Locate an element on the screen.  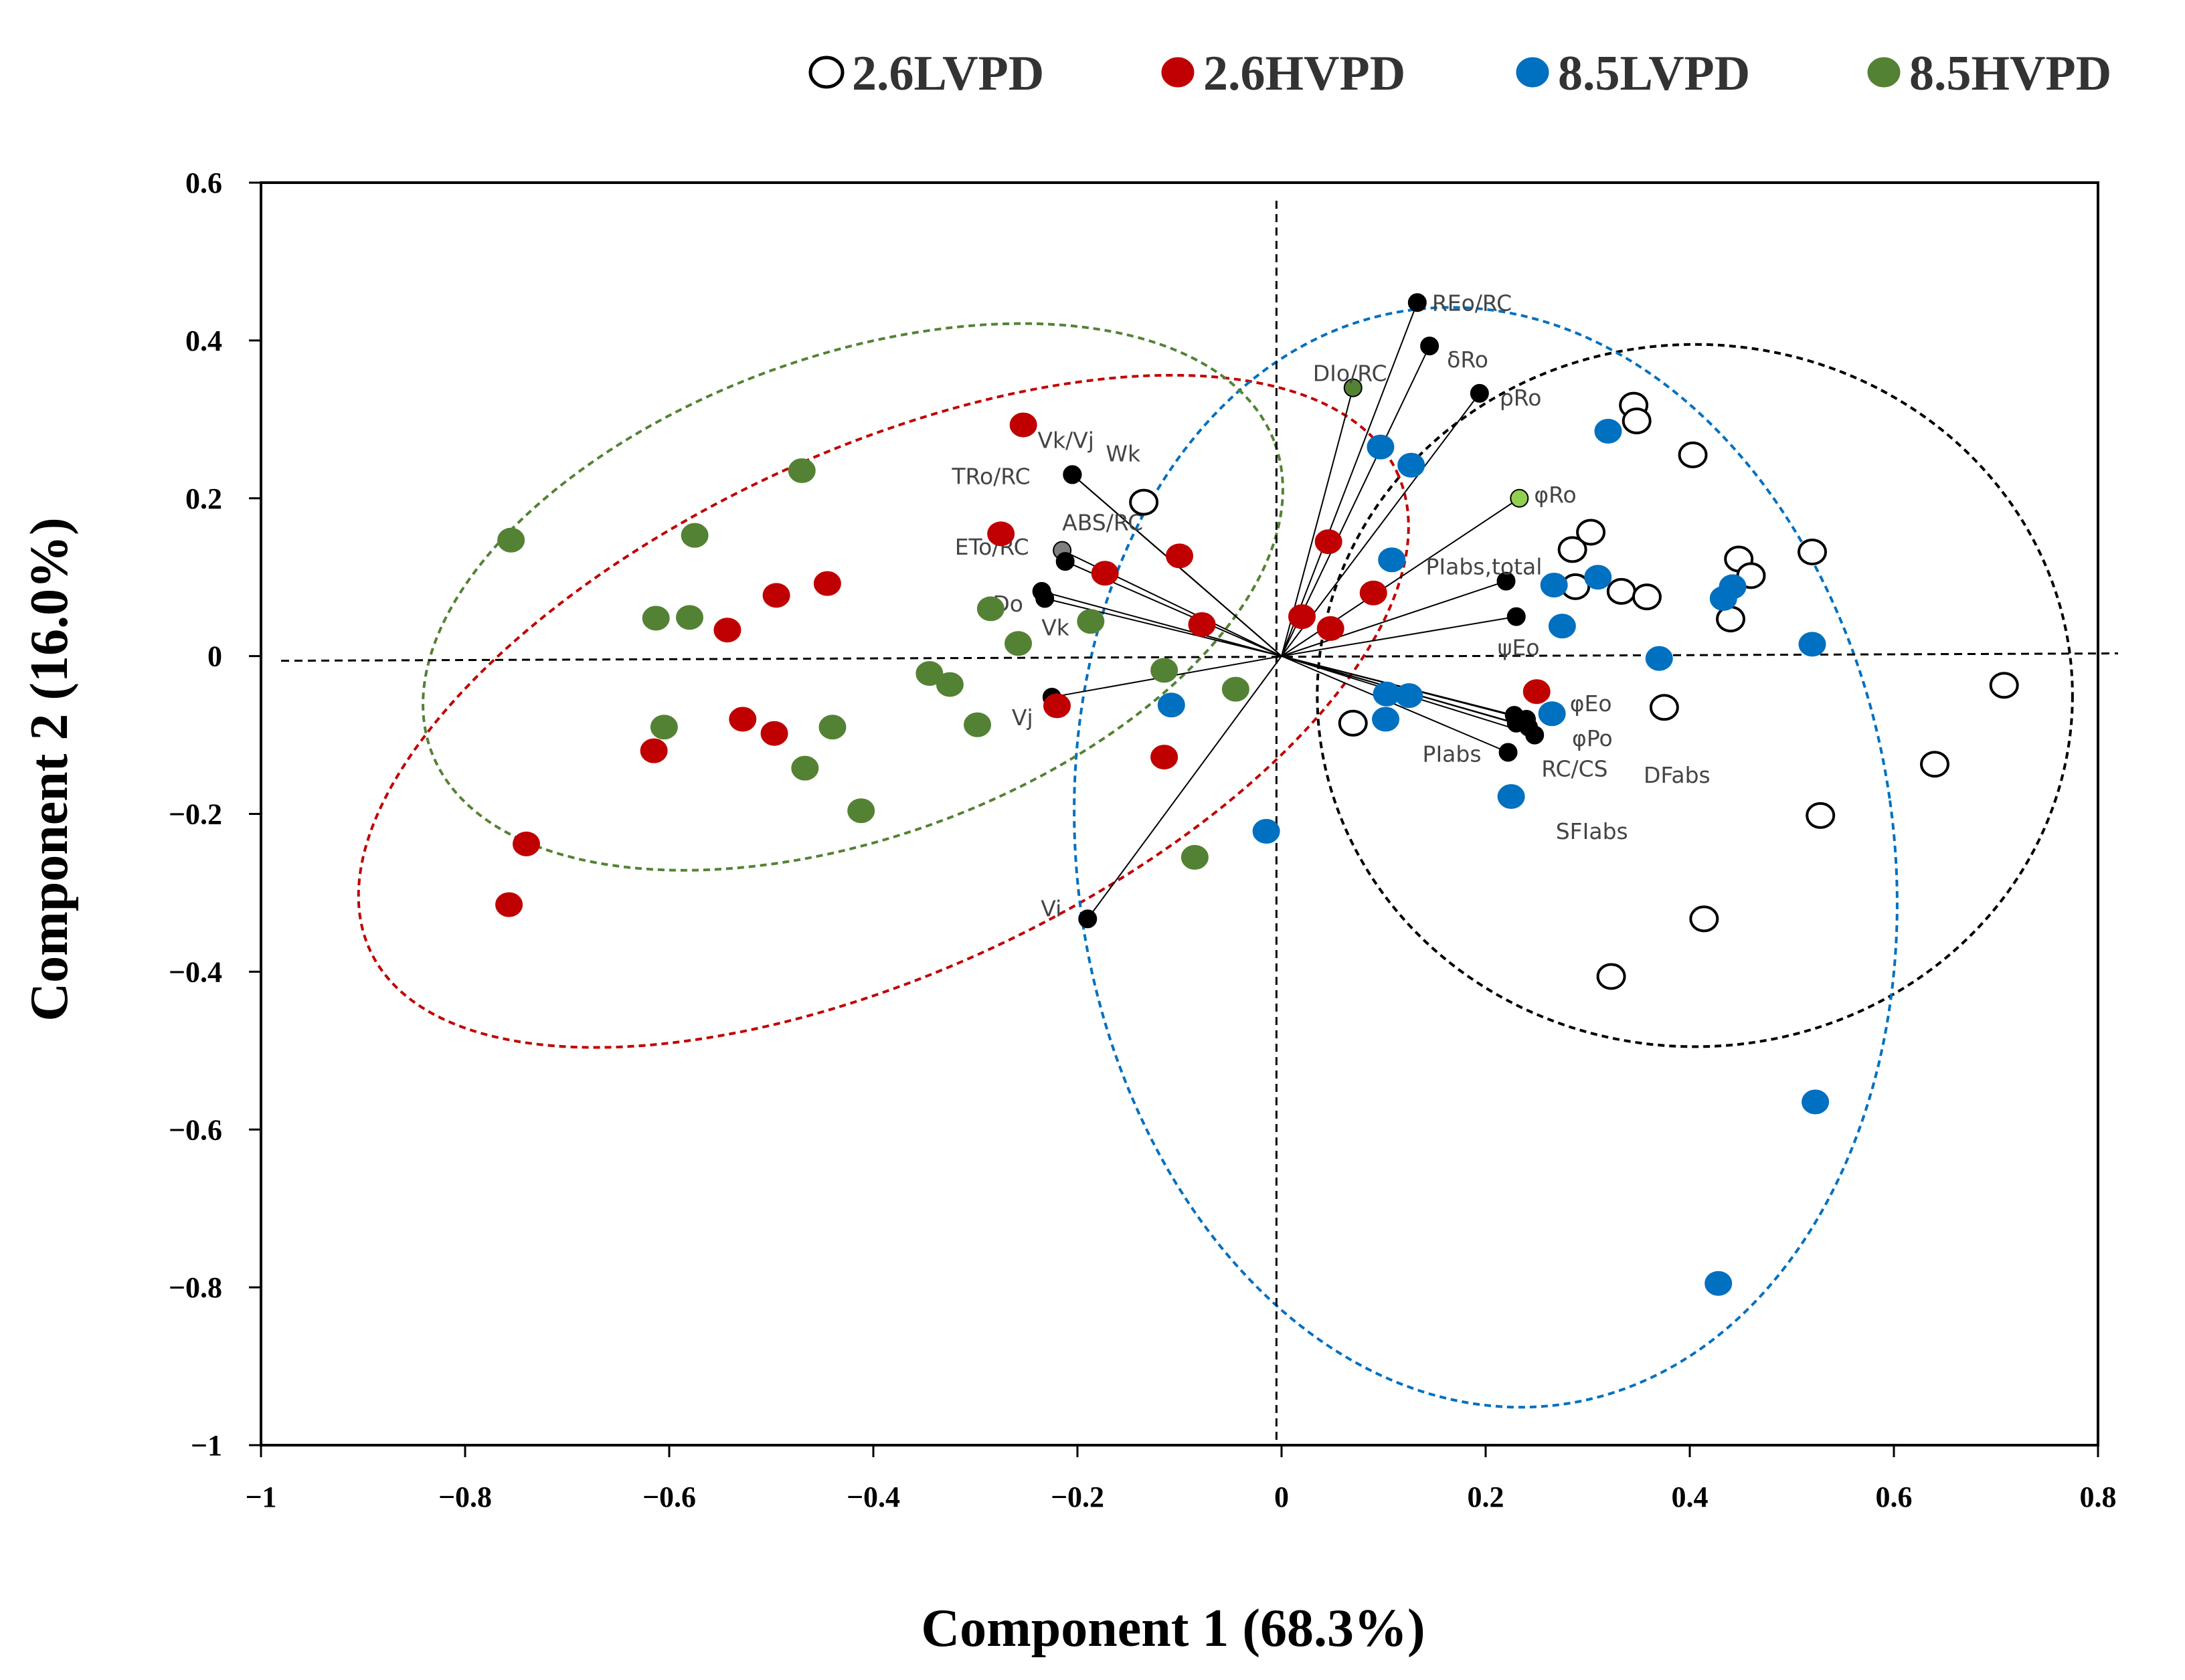
vector-tip-tro-rc is located at coordinates (1072, 474).